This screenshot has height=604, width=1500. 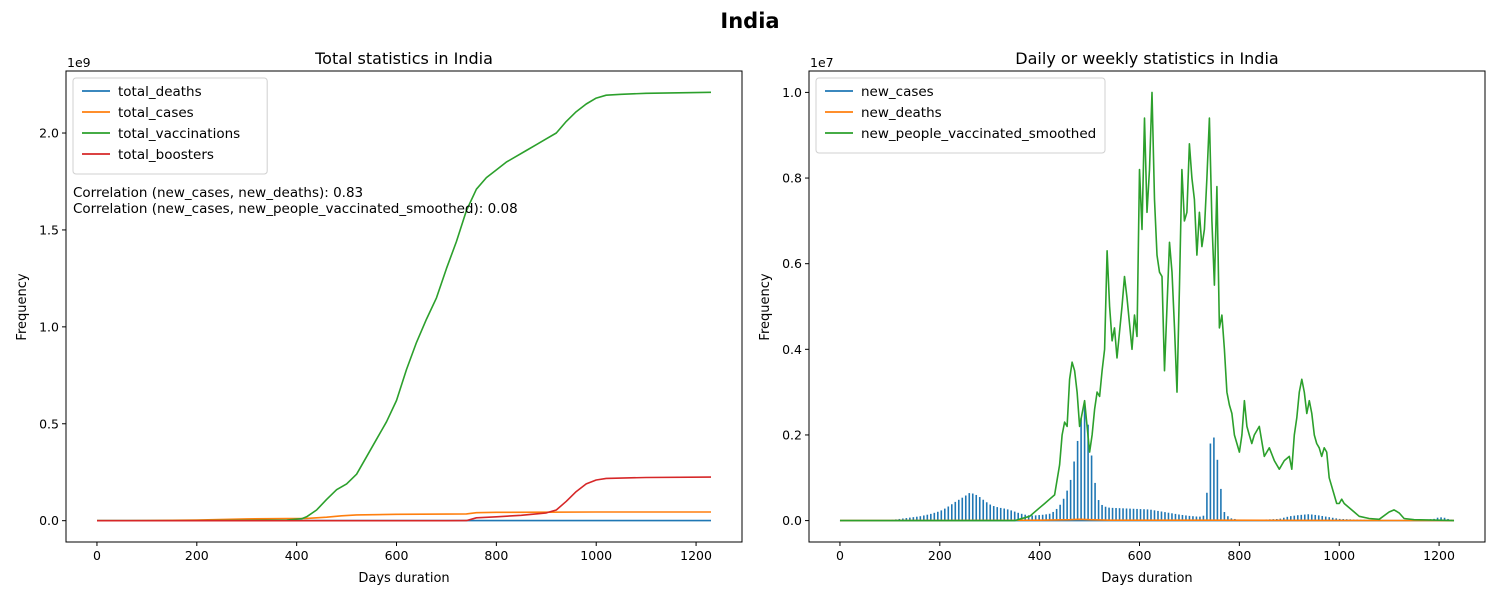 I want to click on y-tick-label: 1.5, so click(x=49, y=229).